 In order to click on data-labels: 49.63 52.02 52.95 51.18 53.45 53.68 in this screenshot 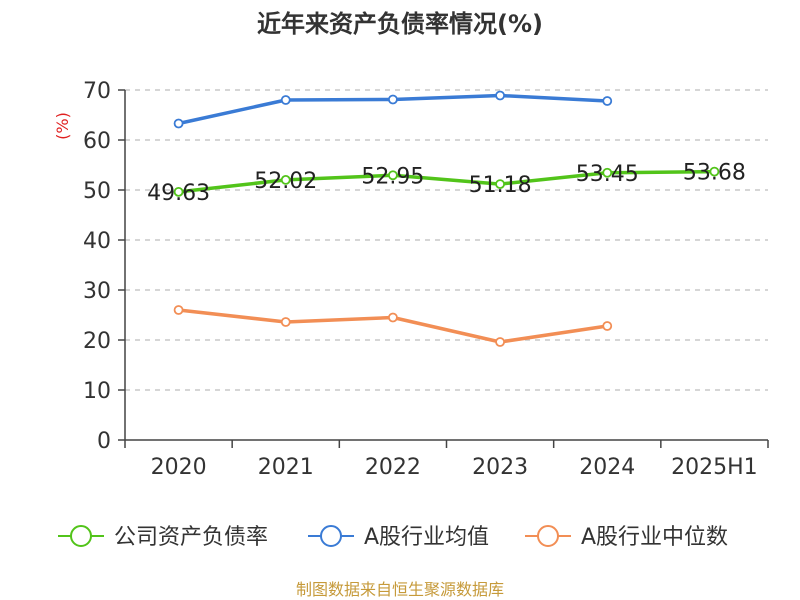, I will do `click(446, 183)`.